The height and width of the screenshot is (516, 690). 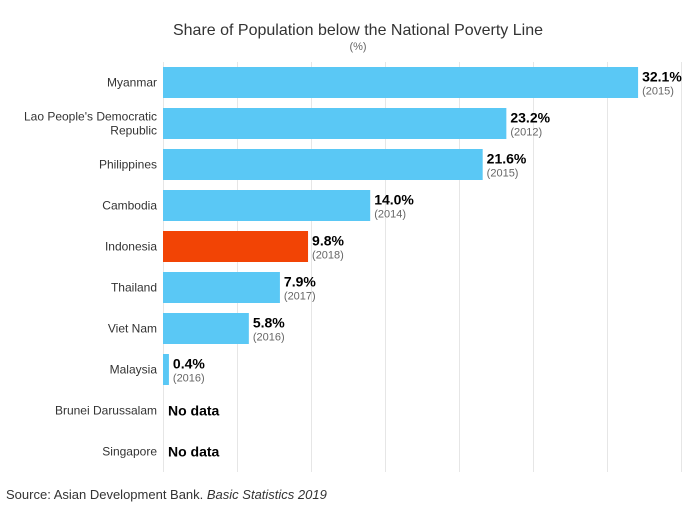 What do you see at coordinates (128, 165) in the screenshot?
I see `category-label: Philippines` at bounding box center [128, 165].